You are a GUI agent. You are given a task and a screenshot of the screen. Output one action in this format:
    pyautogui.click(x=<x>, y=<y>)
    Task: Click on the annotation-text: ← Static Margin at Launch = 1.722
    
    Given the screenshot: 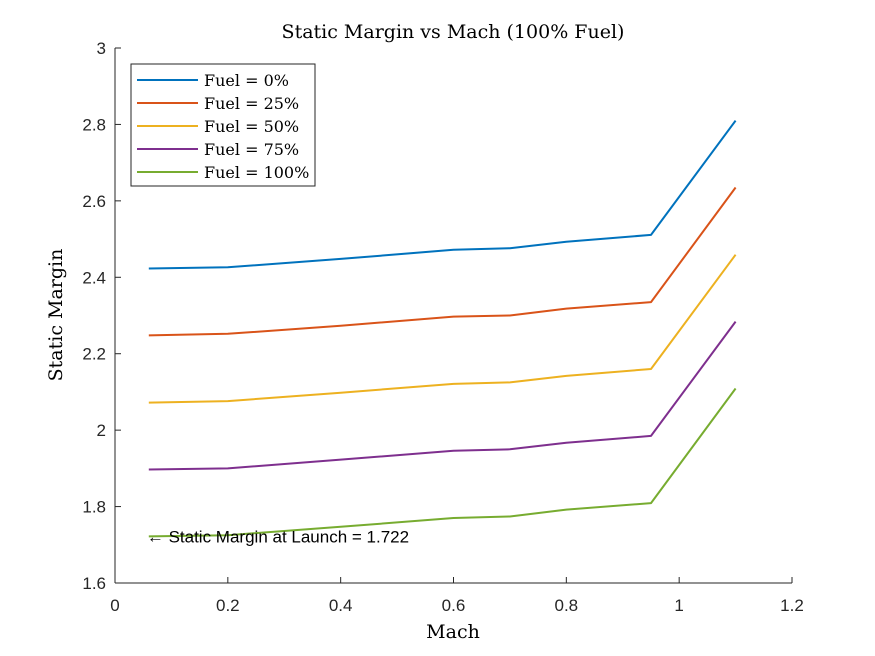 What is the action you would take?
    pyautogui.click(x=278, y=536)
    